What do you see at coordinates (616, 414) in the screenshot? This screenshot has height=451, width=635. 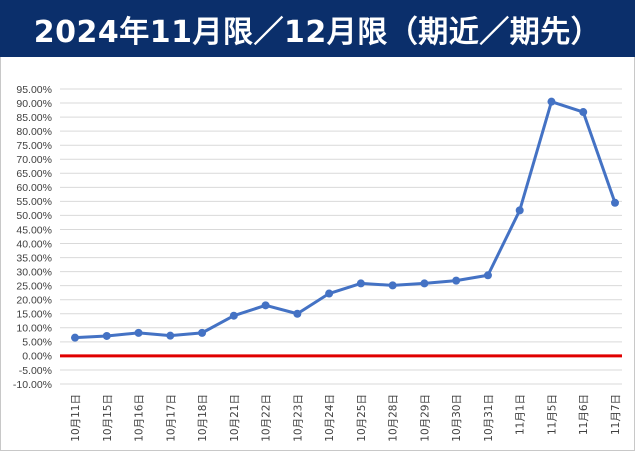 I see `x-tick-label: 11月7日` at bounding box center [616, 414].